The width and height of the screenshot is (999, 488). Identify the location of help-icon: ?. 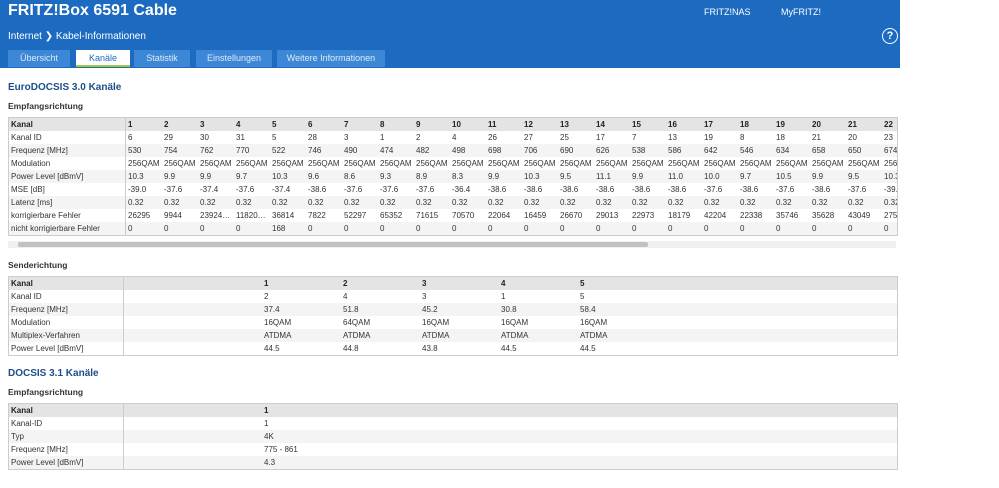
(890, 36).